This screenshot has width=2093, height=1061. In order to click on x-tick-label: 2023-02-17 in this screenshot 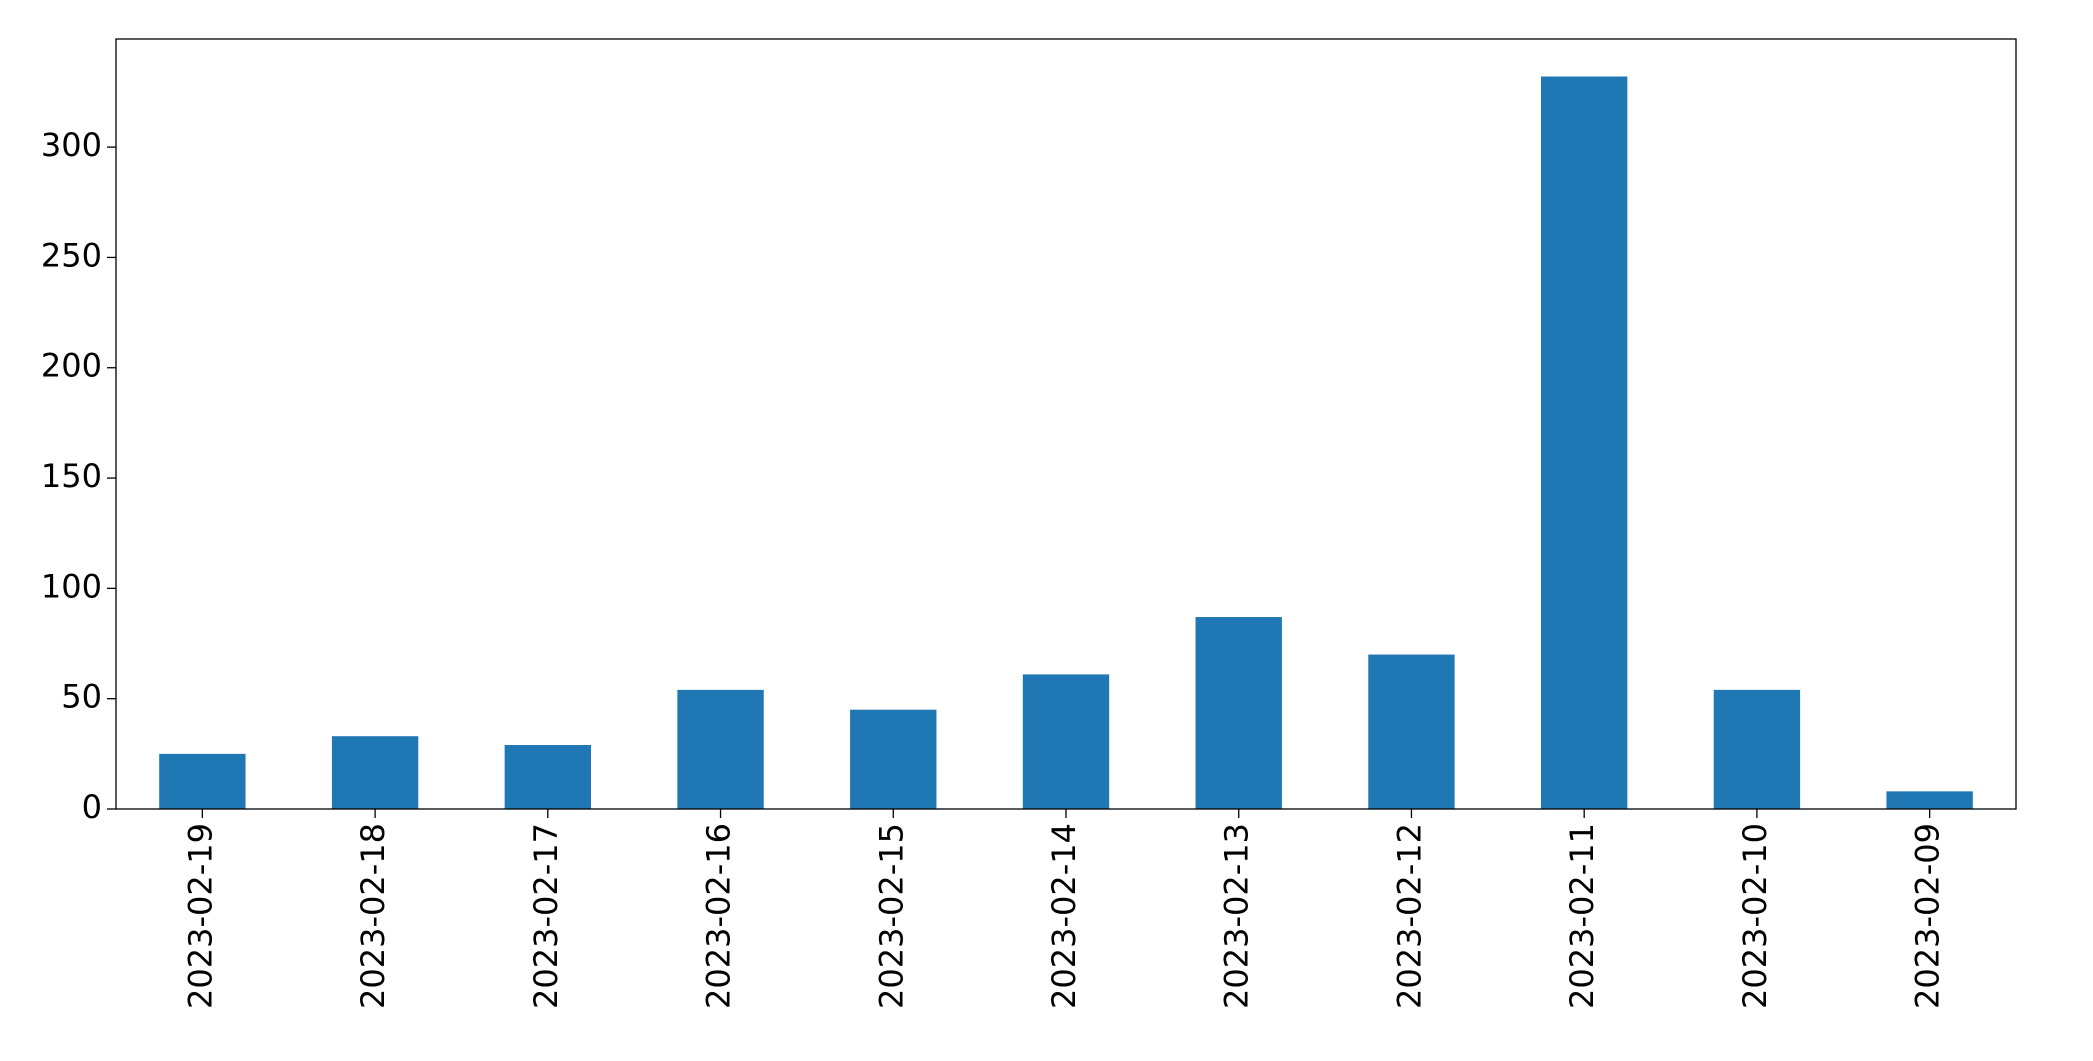, I will do `click(546, 916)`.